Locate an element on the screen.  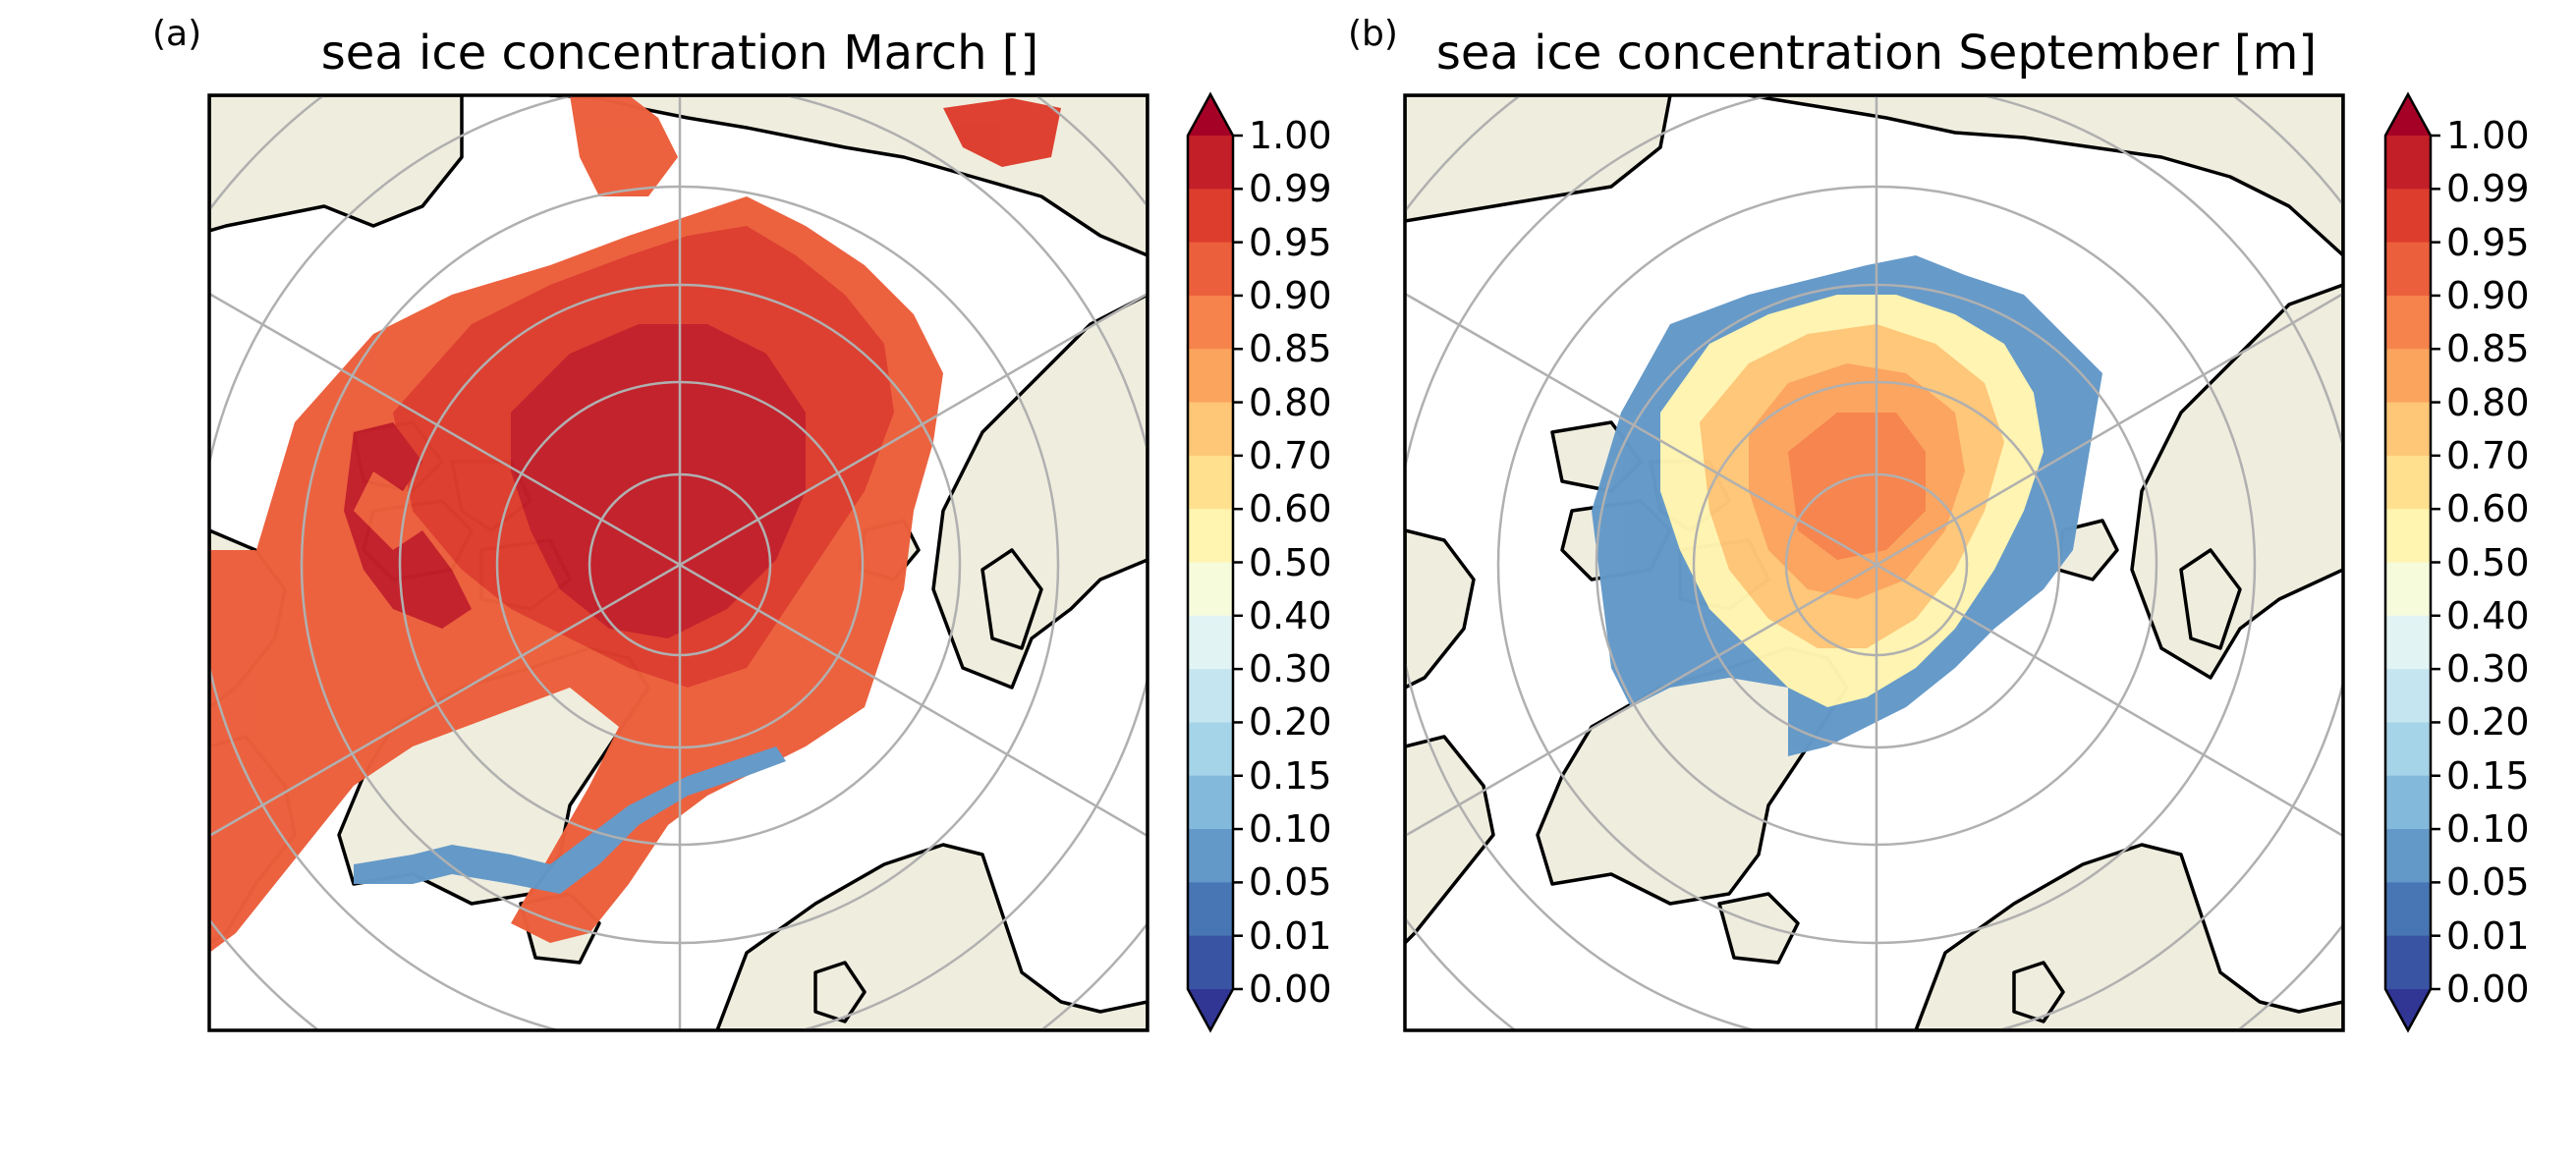
colorbar-a is located at coordinates (1214, 562).